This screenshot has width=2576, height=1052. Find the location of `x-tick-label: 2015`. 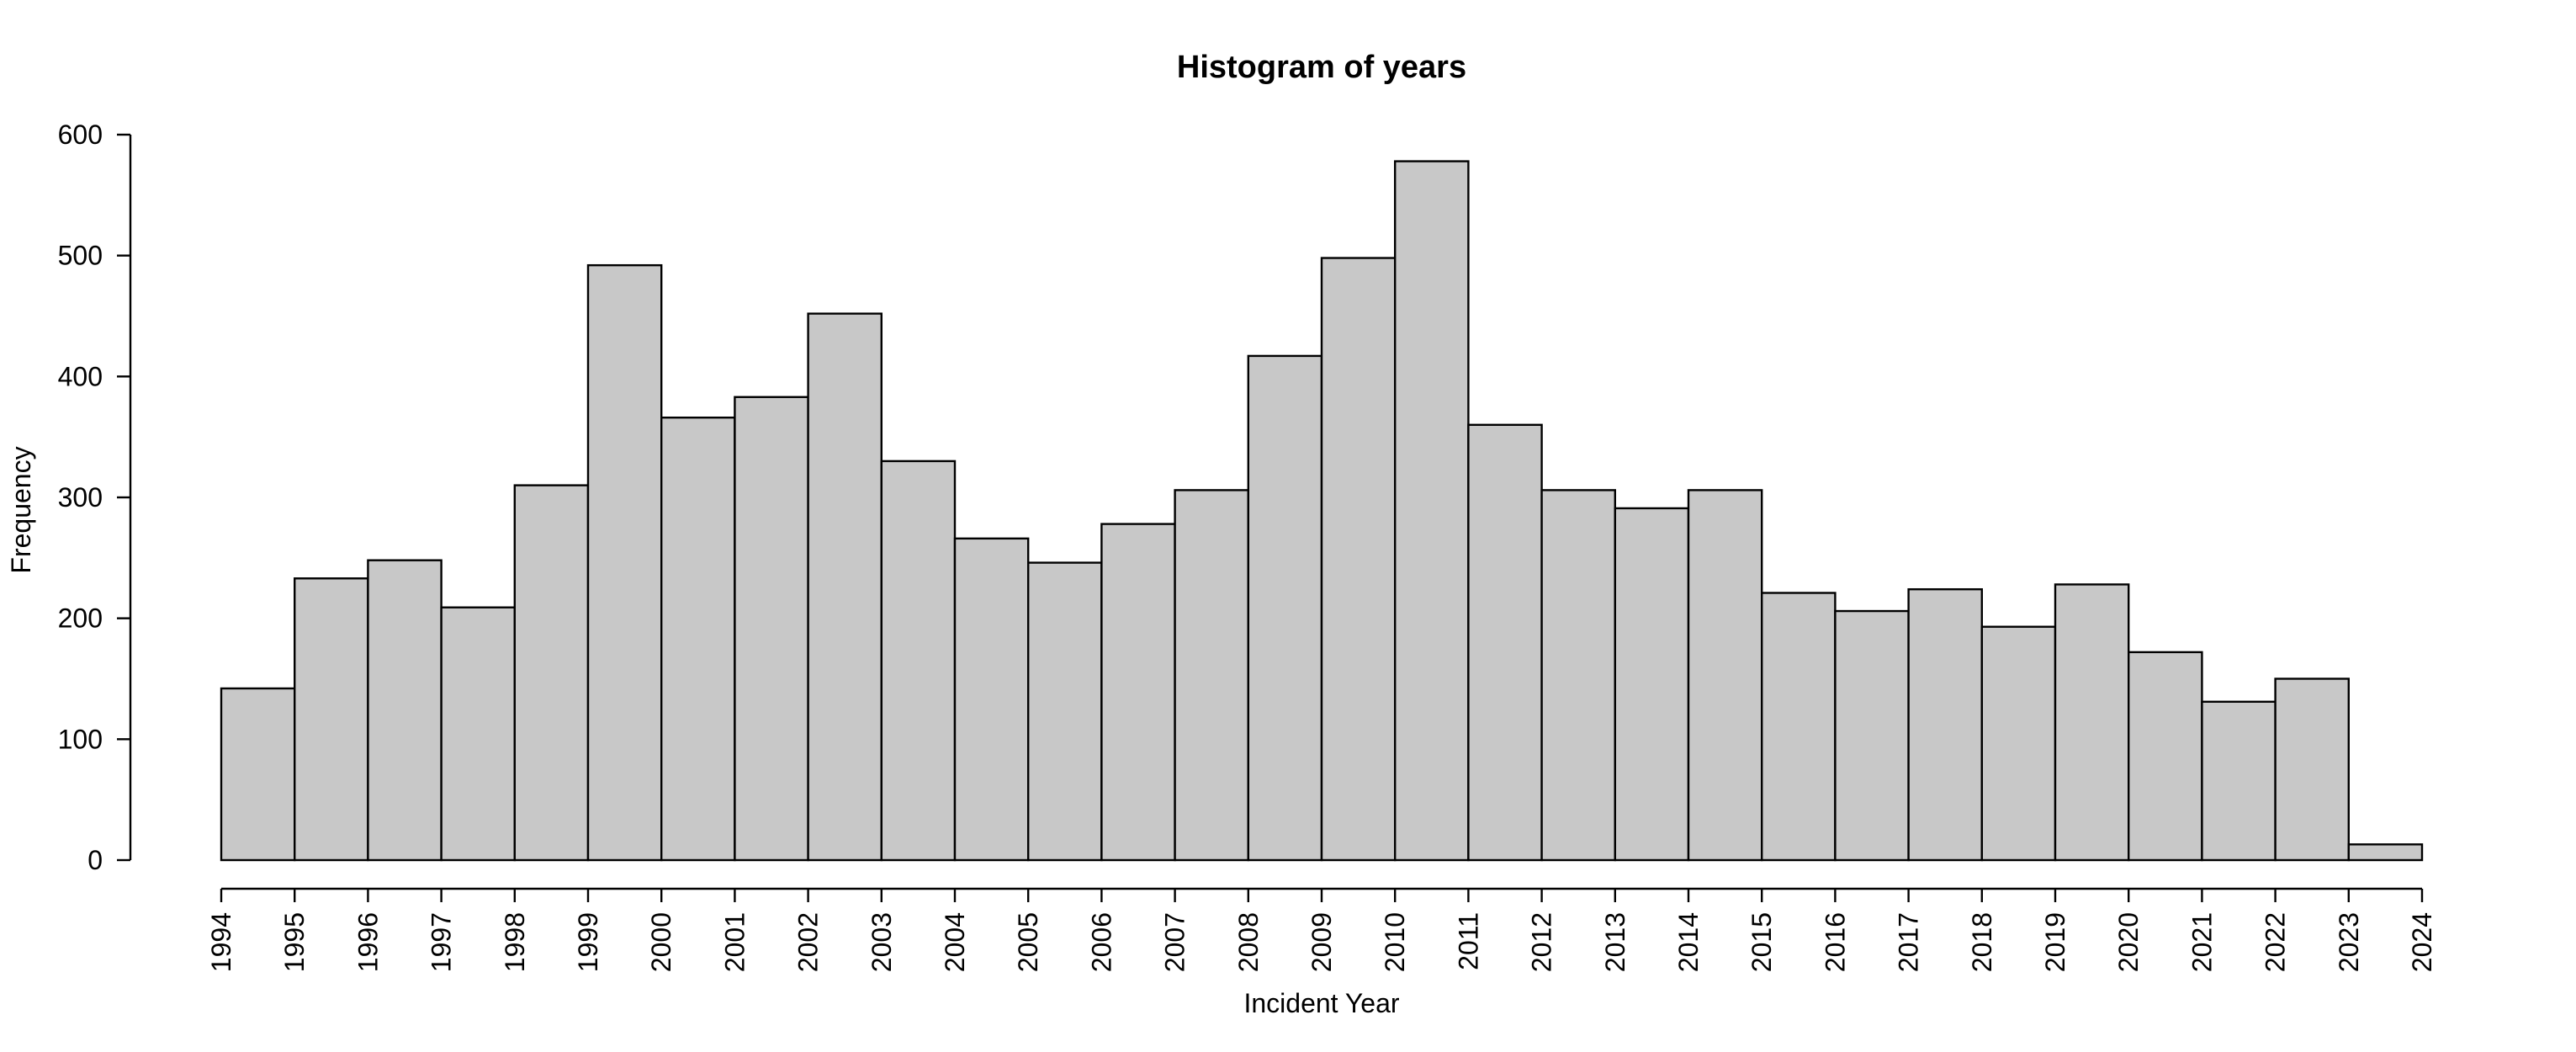

x-tick-label: 2015 is located at coordinates (1762, 942).